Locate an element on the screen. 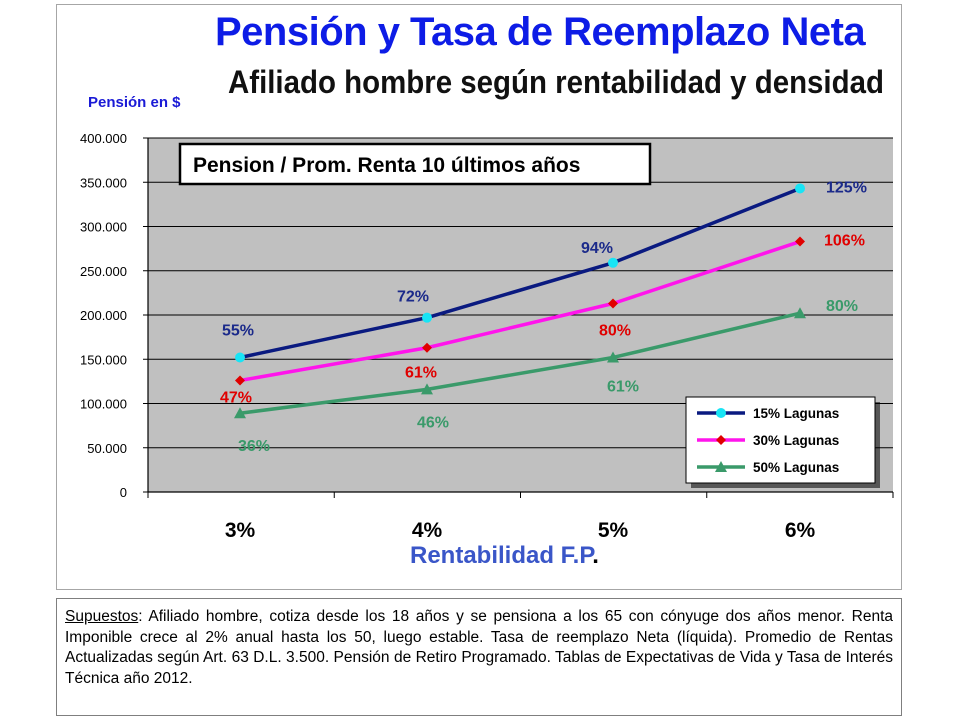  data-label: 46% is located at coordinates (433, 422).